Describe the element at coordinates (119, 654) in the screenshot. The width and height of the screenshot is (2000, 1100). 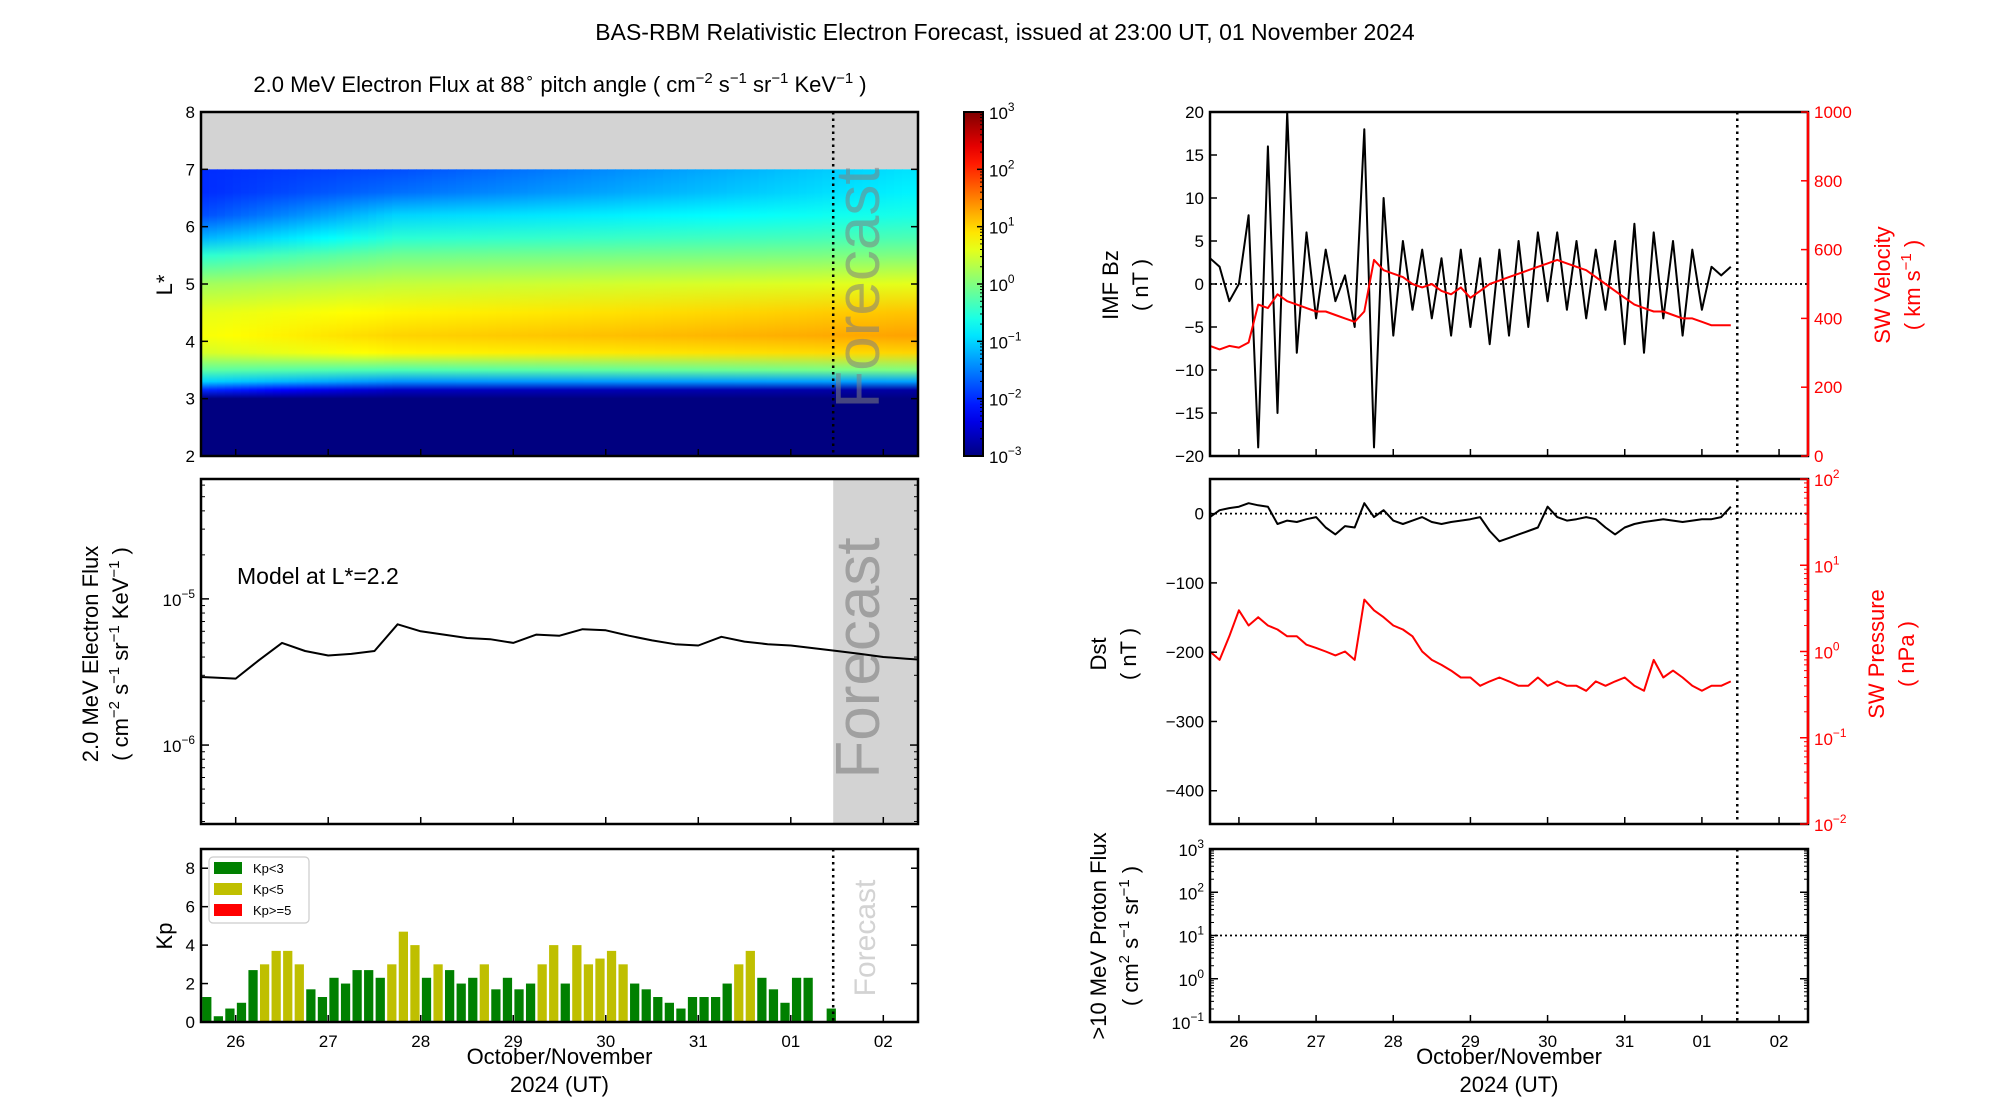
I see `y-axis-units: ( cm−2 s−1 sr−1 KeV−1 )` at that location.